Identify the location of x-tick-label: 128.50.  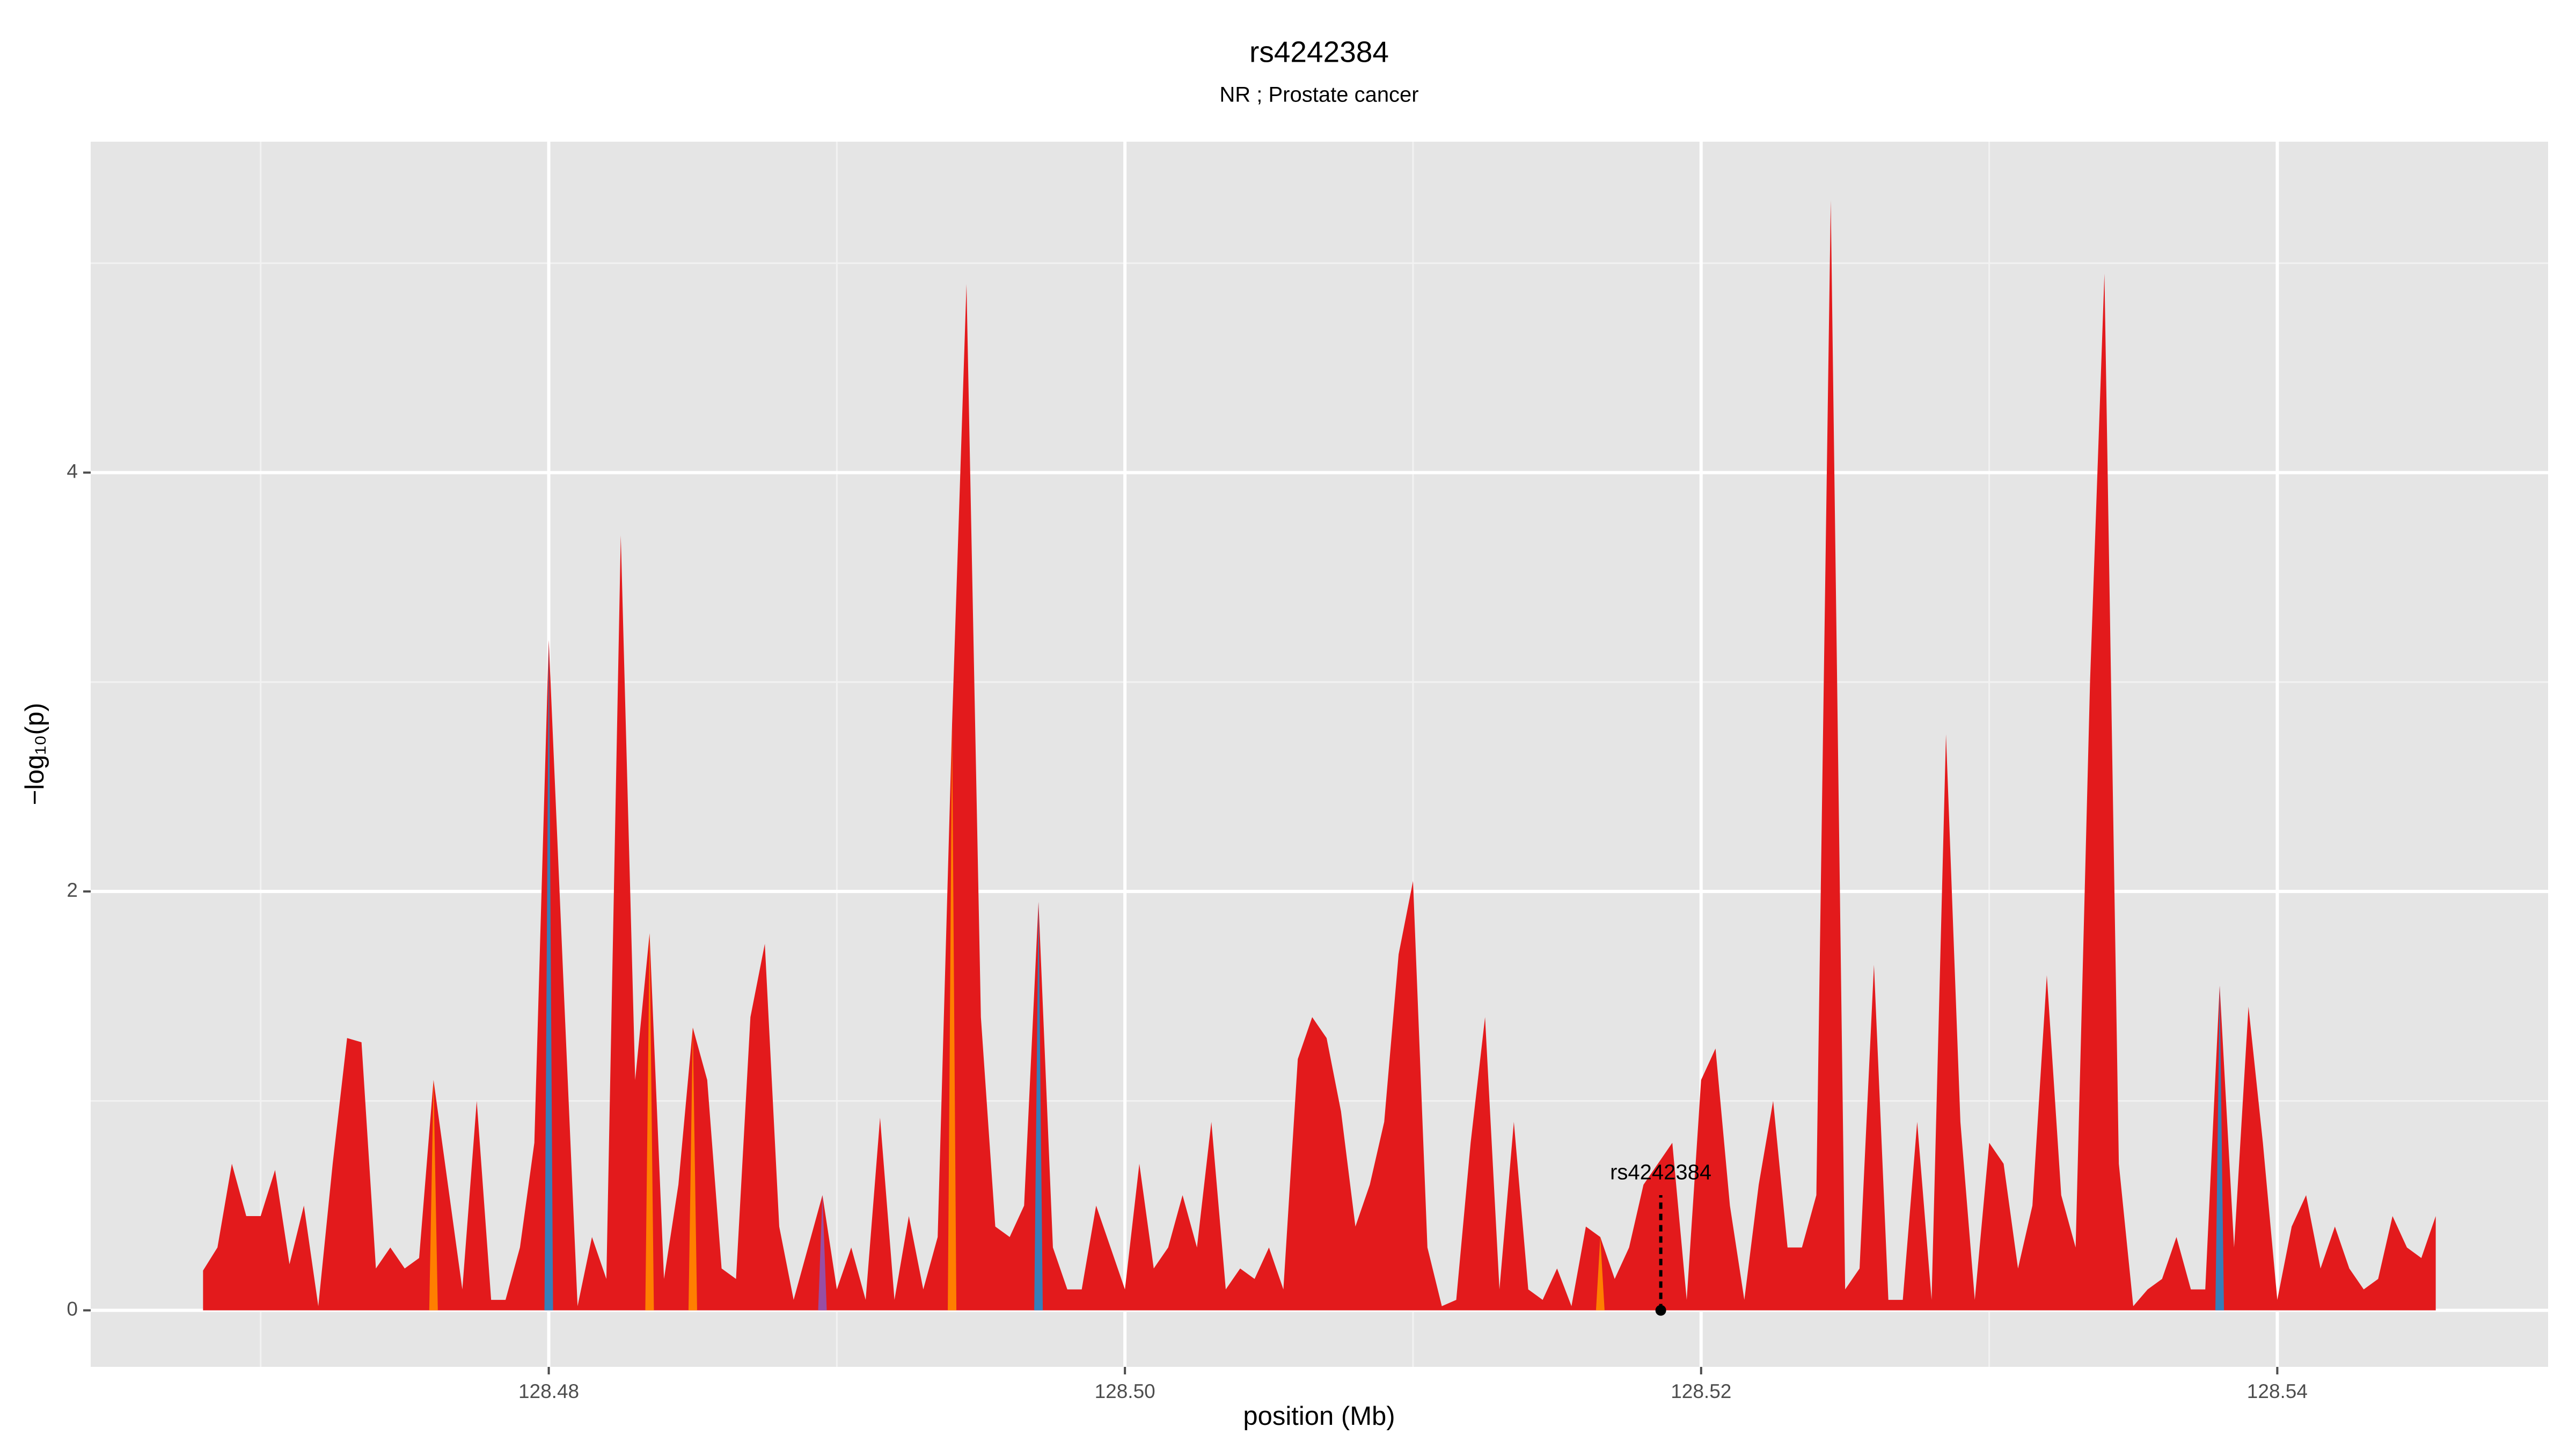
(1125, 1391).